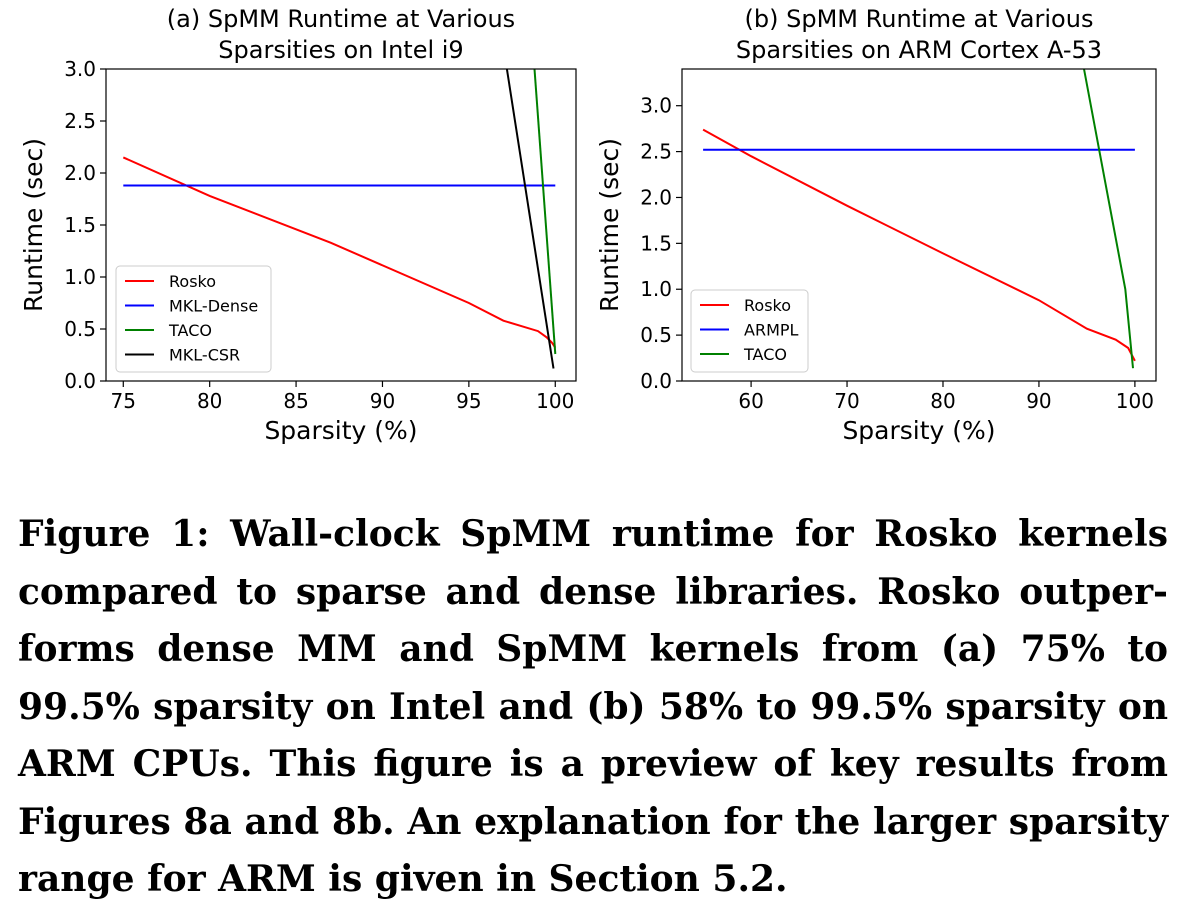  Describe the element at coordinates (846, 401) in the screenshot. I see `x-tick-label: 70` at that location.